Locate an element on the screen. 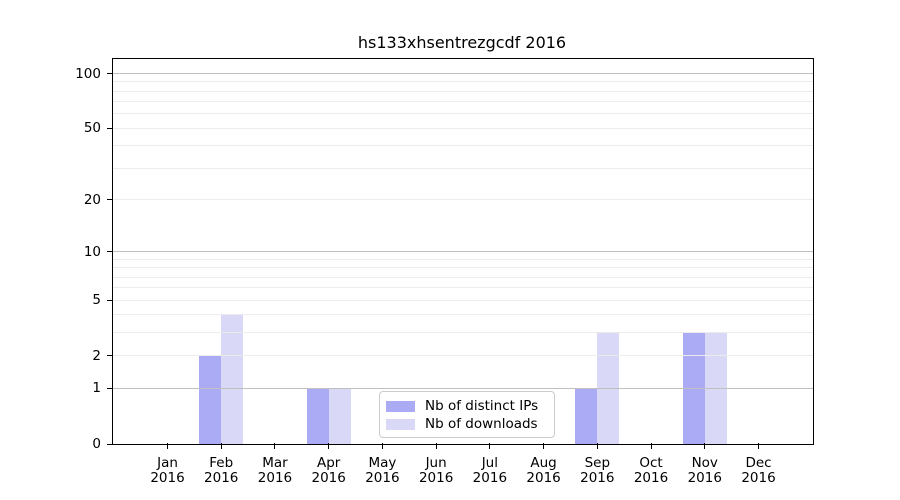 This screenshot has width=900, height=500. legend-swatch-distinct-ips is located at coordinates (400, 406).